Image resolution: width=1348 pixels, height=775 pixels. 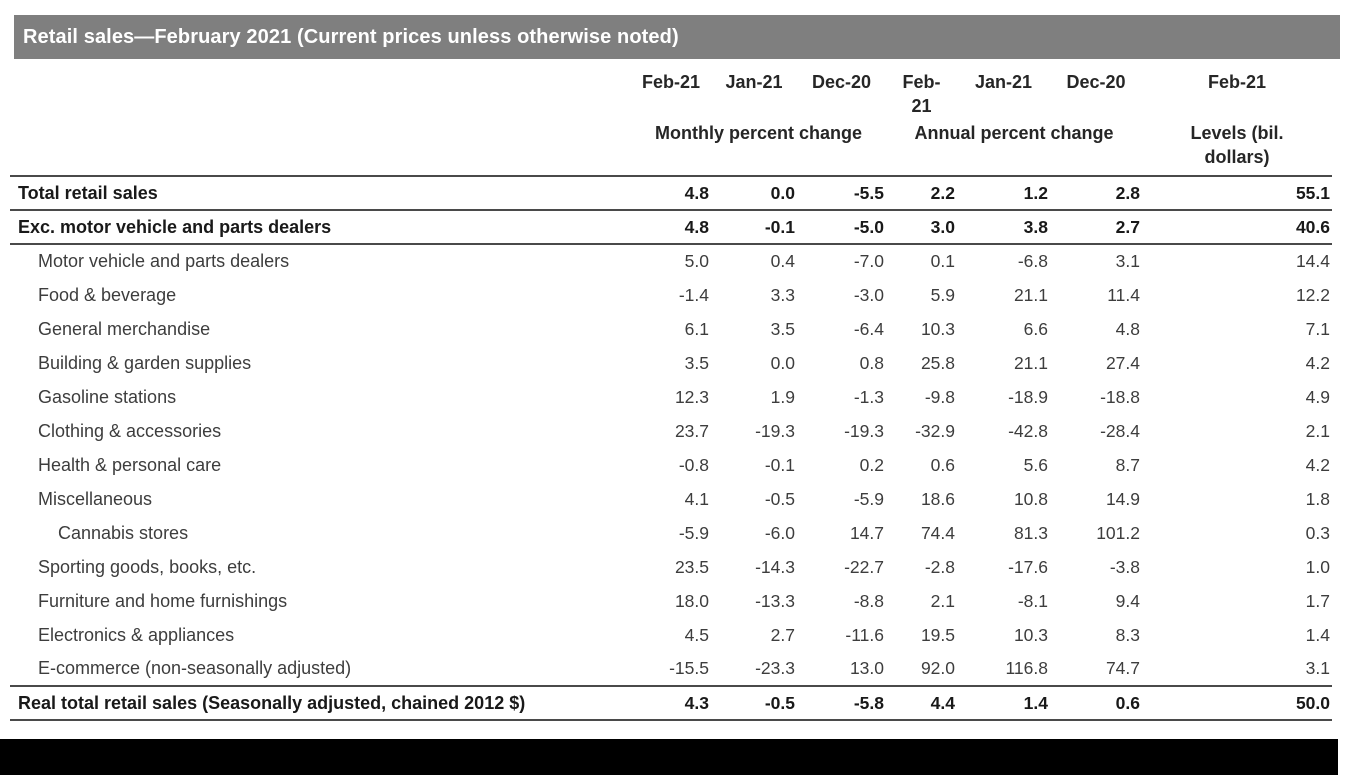 What do you see at coordinates (864, 566) in the screenshot?
I see `cell-value: -22.7` at bounding box center [864, 566].